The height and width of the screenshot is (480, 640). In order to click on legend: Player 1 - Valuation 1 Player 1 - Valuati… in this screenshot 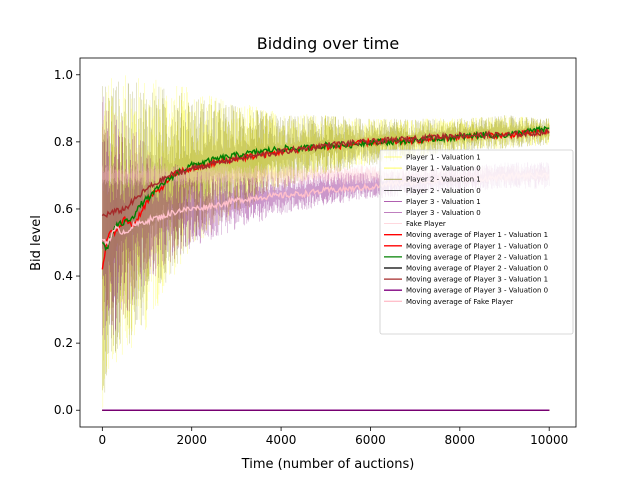, I will do `click(476, 242)`.